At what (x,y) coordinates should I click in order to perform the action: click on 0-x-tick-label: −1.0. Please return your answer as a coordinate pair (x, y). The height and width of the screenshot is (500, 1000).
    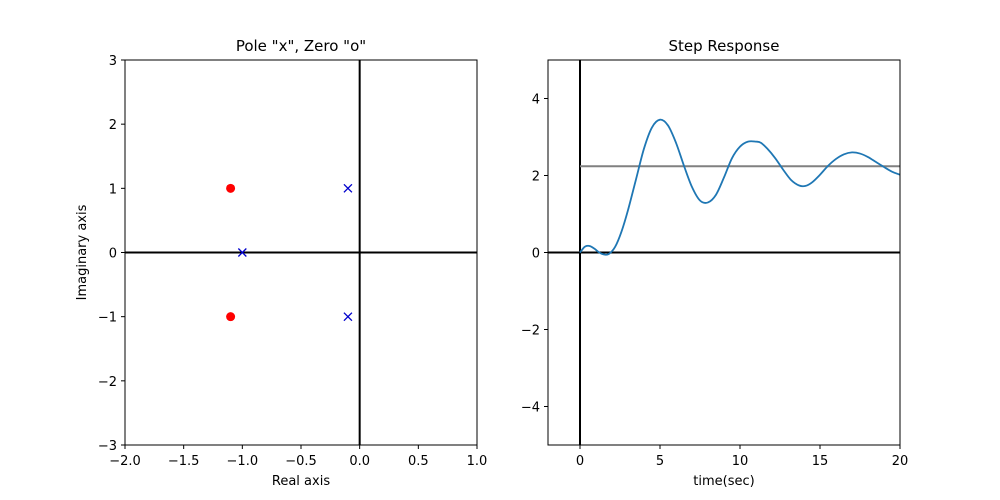
    Looking at the image, I should click on (243, 461).